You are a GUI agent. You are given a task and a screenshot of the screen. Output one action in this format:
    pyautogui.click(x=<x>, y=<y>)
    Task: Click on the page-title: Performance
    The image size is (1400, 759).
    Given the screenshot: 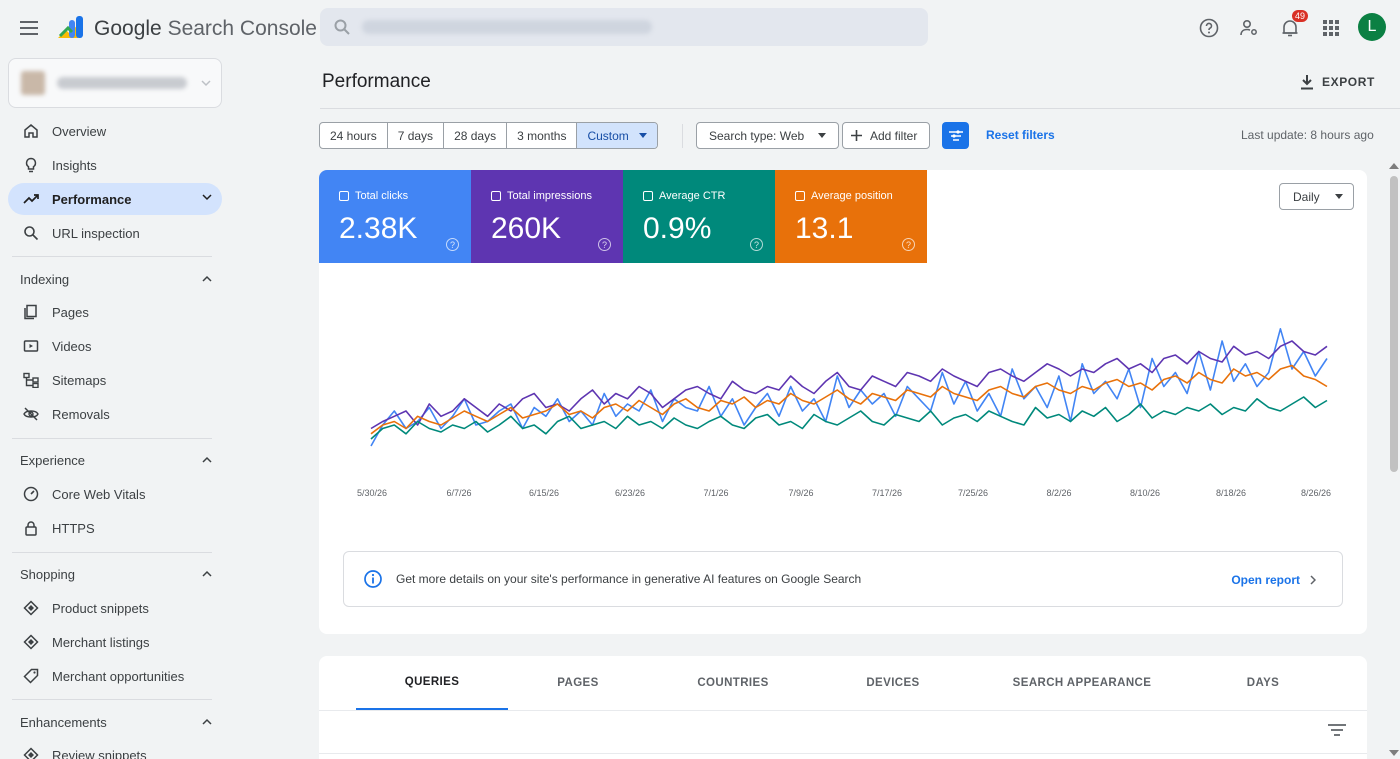 What is the action you would take?
    pyautogui.click(x=376, y=81)
    